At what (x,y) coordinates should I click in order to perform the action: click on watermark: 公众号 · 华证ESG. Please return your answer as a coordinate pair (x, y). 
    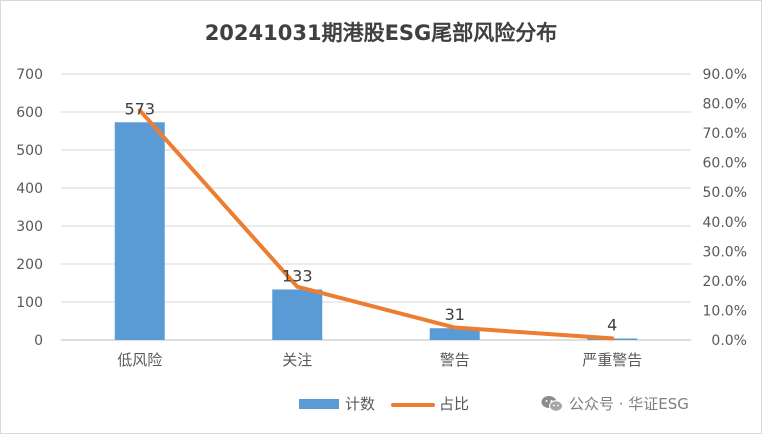
    Looking at the image, I should click on (615, 403).